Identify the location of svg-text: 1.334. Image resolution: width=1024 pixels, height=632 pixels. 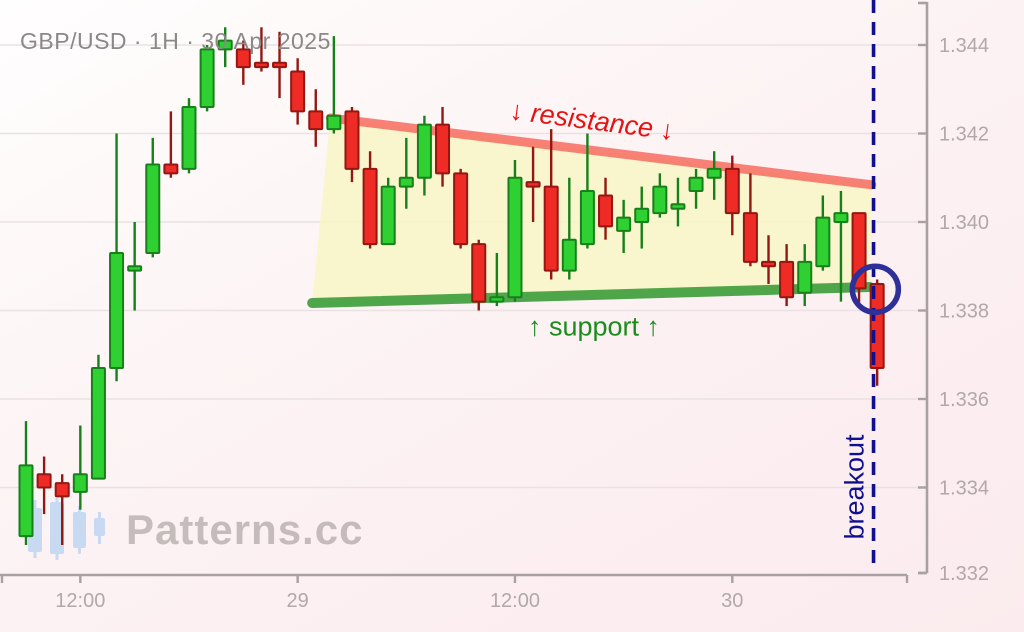
(964, 489).